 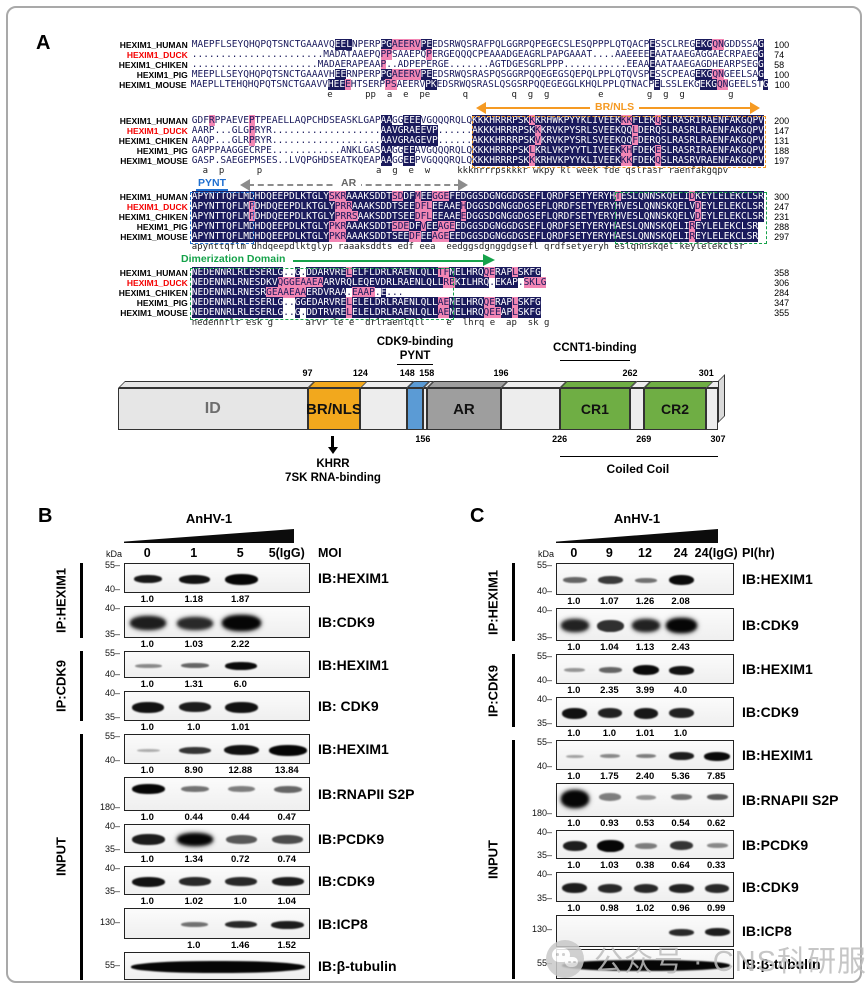 I want to click on pynt-label: PYNT, so click(x=212, y=184).